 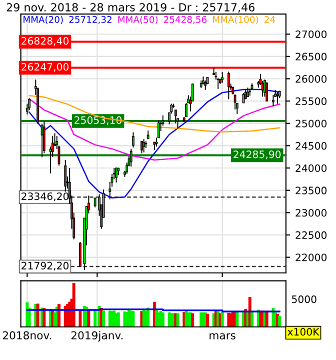 I want to click on ref-line-label: 26247,00, so click(x=45, y=67).